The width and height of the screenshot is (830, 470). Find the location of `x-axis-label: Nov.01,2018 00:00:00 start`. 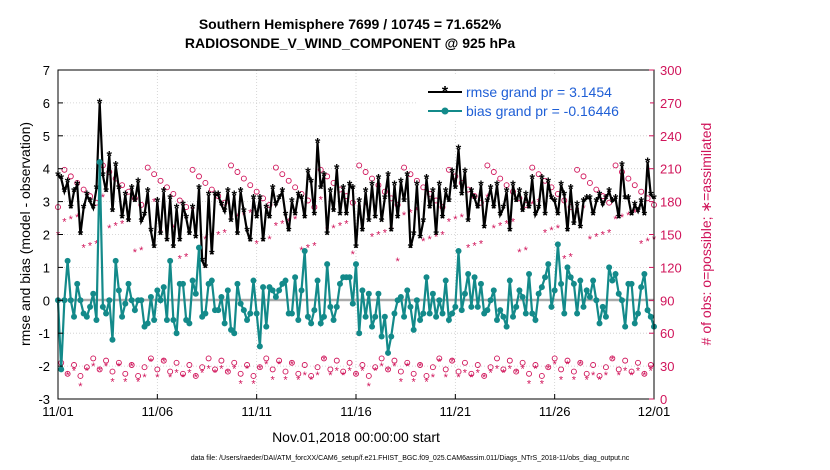

x-axis-label: Nov.01,2018 00:00:00 start is located at coordinates (356, 437).